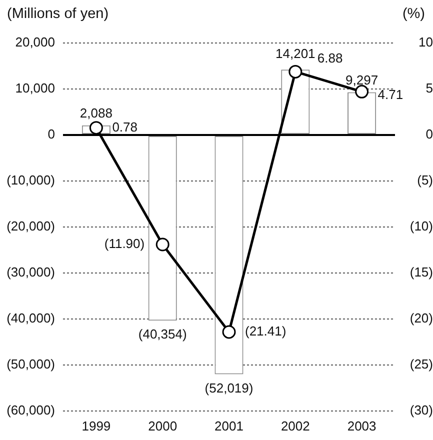  Describe the element at coordinates (391, 94) in the screenshot. I see `data-label: 4.71` at that location.